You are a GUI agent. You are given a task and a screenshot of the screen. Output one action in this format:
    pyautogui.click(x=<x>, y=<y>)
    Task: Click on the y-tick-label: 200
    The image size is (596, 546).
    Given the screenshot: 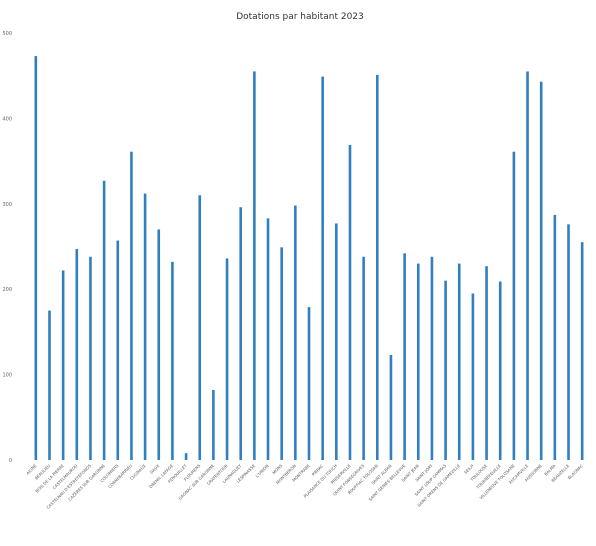 What is the action you would take?
    pyautogui.click(x=7, y=290)
    